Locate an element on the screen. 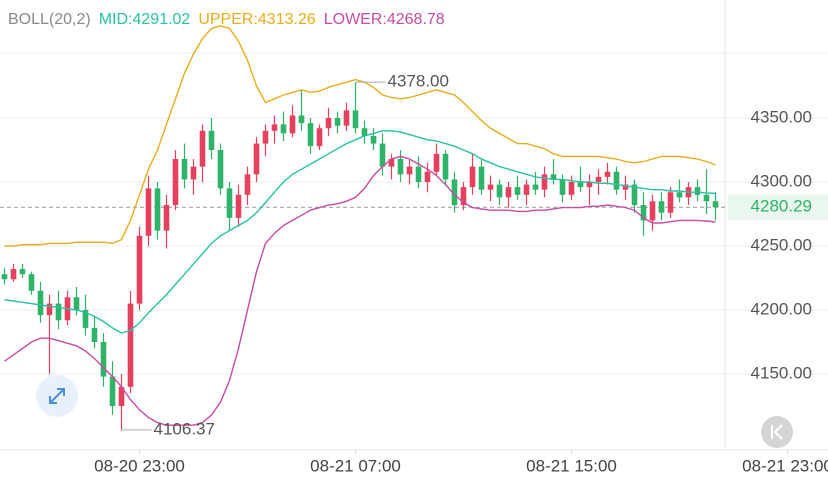 The width and height of the screenshot is (828, 488). scroll-end-button is located at coordinates (777, 432).